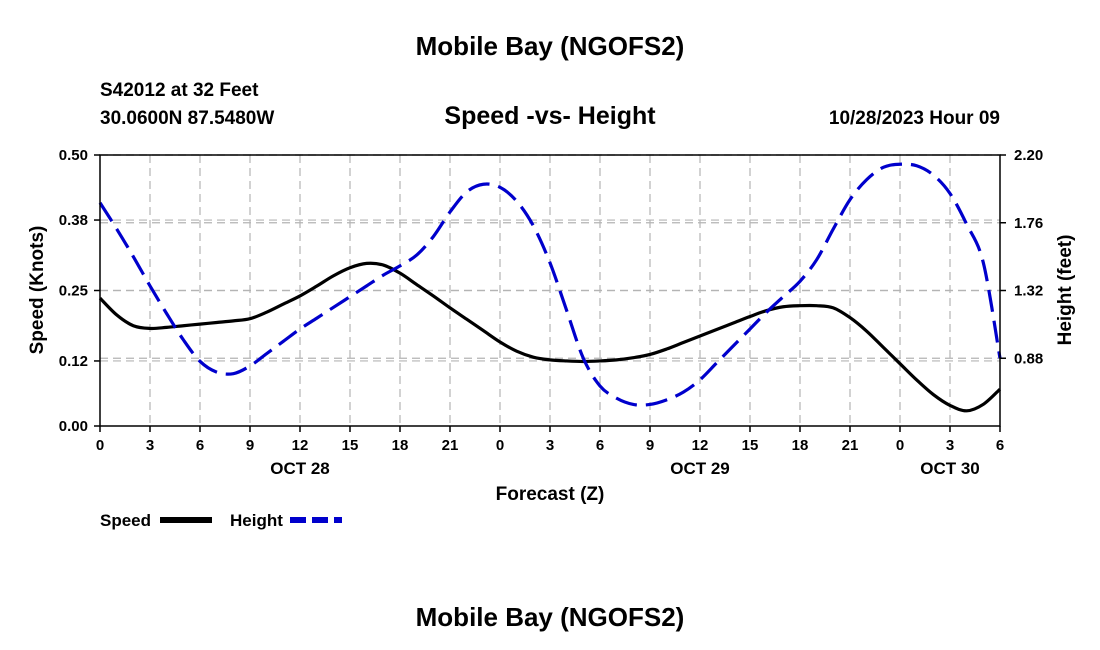  Describe the element at coordinates (550, 494) in the screenshot. I see `x-axis-title: Forecast (Z)` at that location.